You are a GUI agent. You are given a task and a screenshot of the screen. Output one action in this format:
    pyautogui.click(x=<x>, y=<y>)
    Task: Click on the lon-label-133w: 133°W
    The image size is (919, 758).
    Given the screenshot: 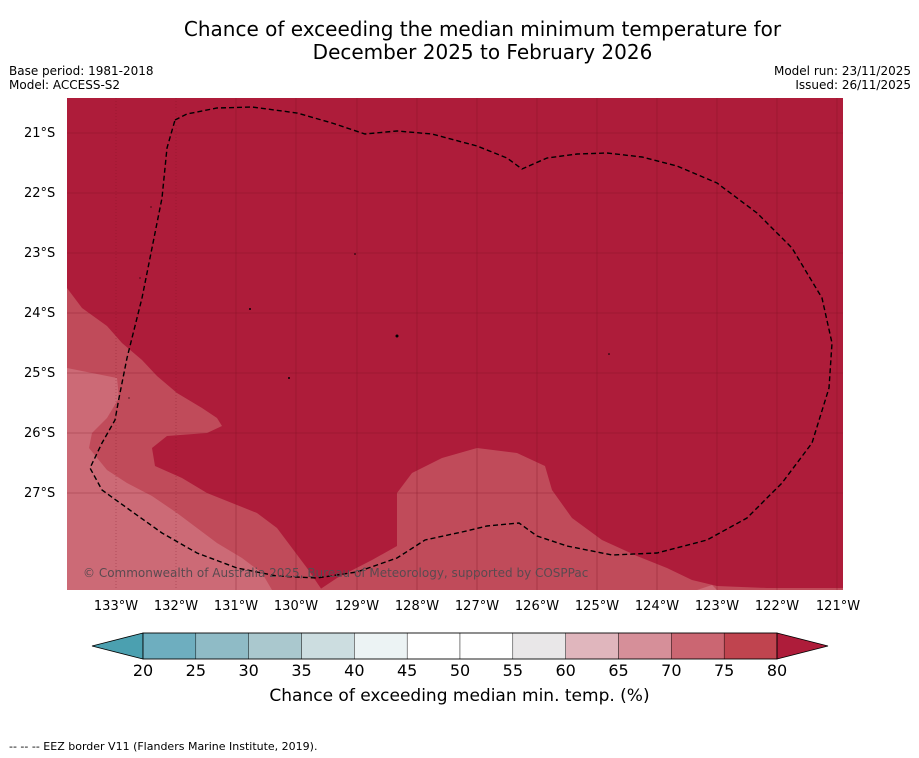 What is the action you would take?
    pyautogui.click(x=116, y=606)
    